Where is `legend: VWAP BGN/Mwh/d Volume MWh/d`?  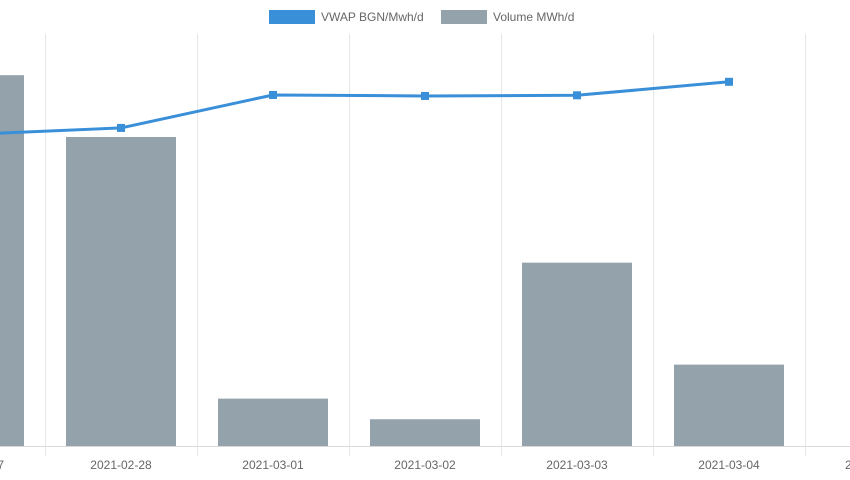 legend: VWAP BGN/Mwh/d Volume MWh/d is located at coordinates (425, 17).